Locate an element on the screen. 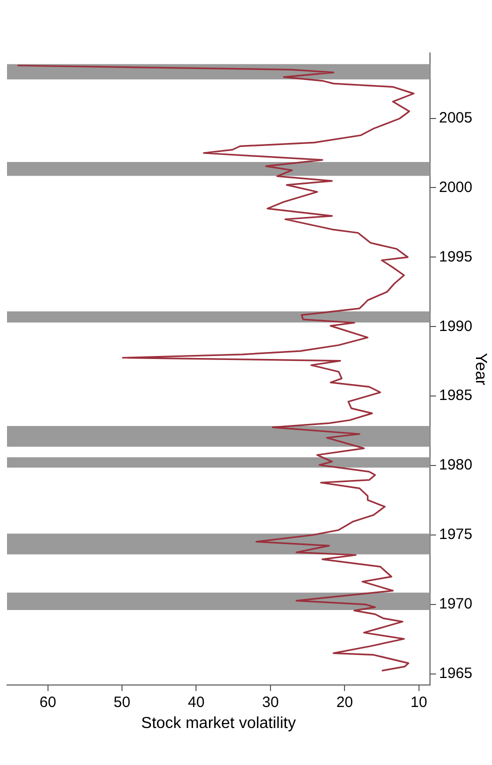  x-axis-title: Stock market volatility is located at coordinates (218, 723).